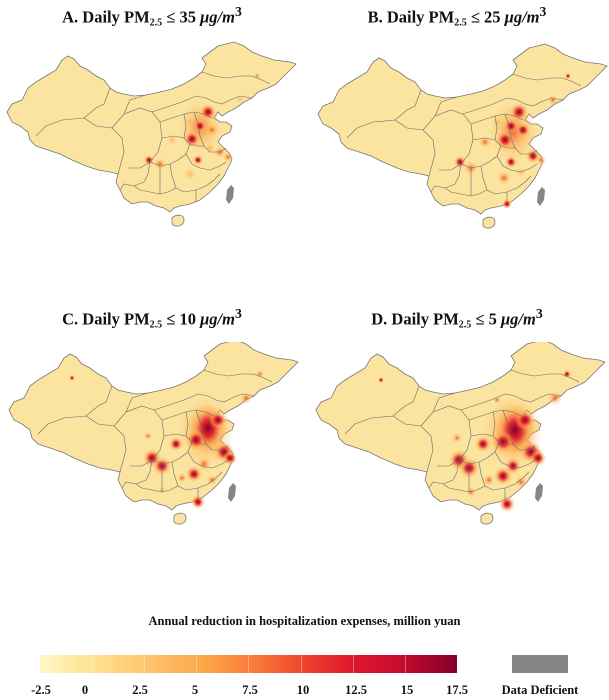 This screenshot has height=700, width=609. What do you see at coordinates (411, 17) in the screenshot?
I see `title-prefix: B. Daily PM` at bounding box center [411, 17].